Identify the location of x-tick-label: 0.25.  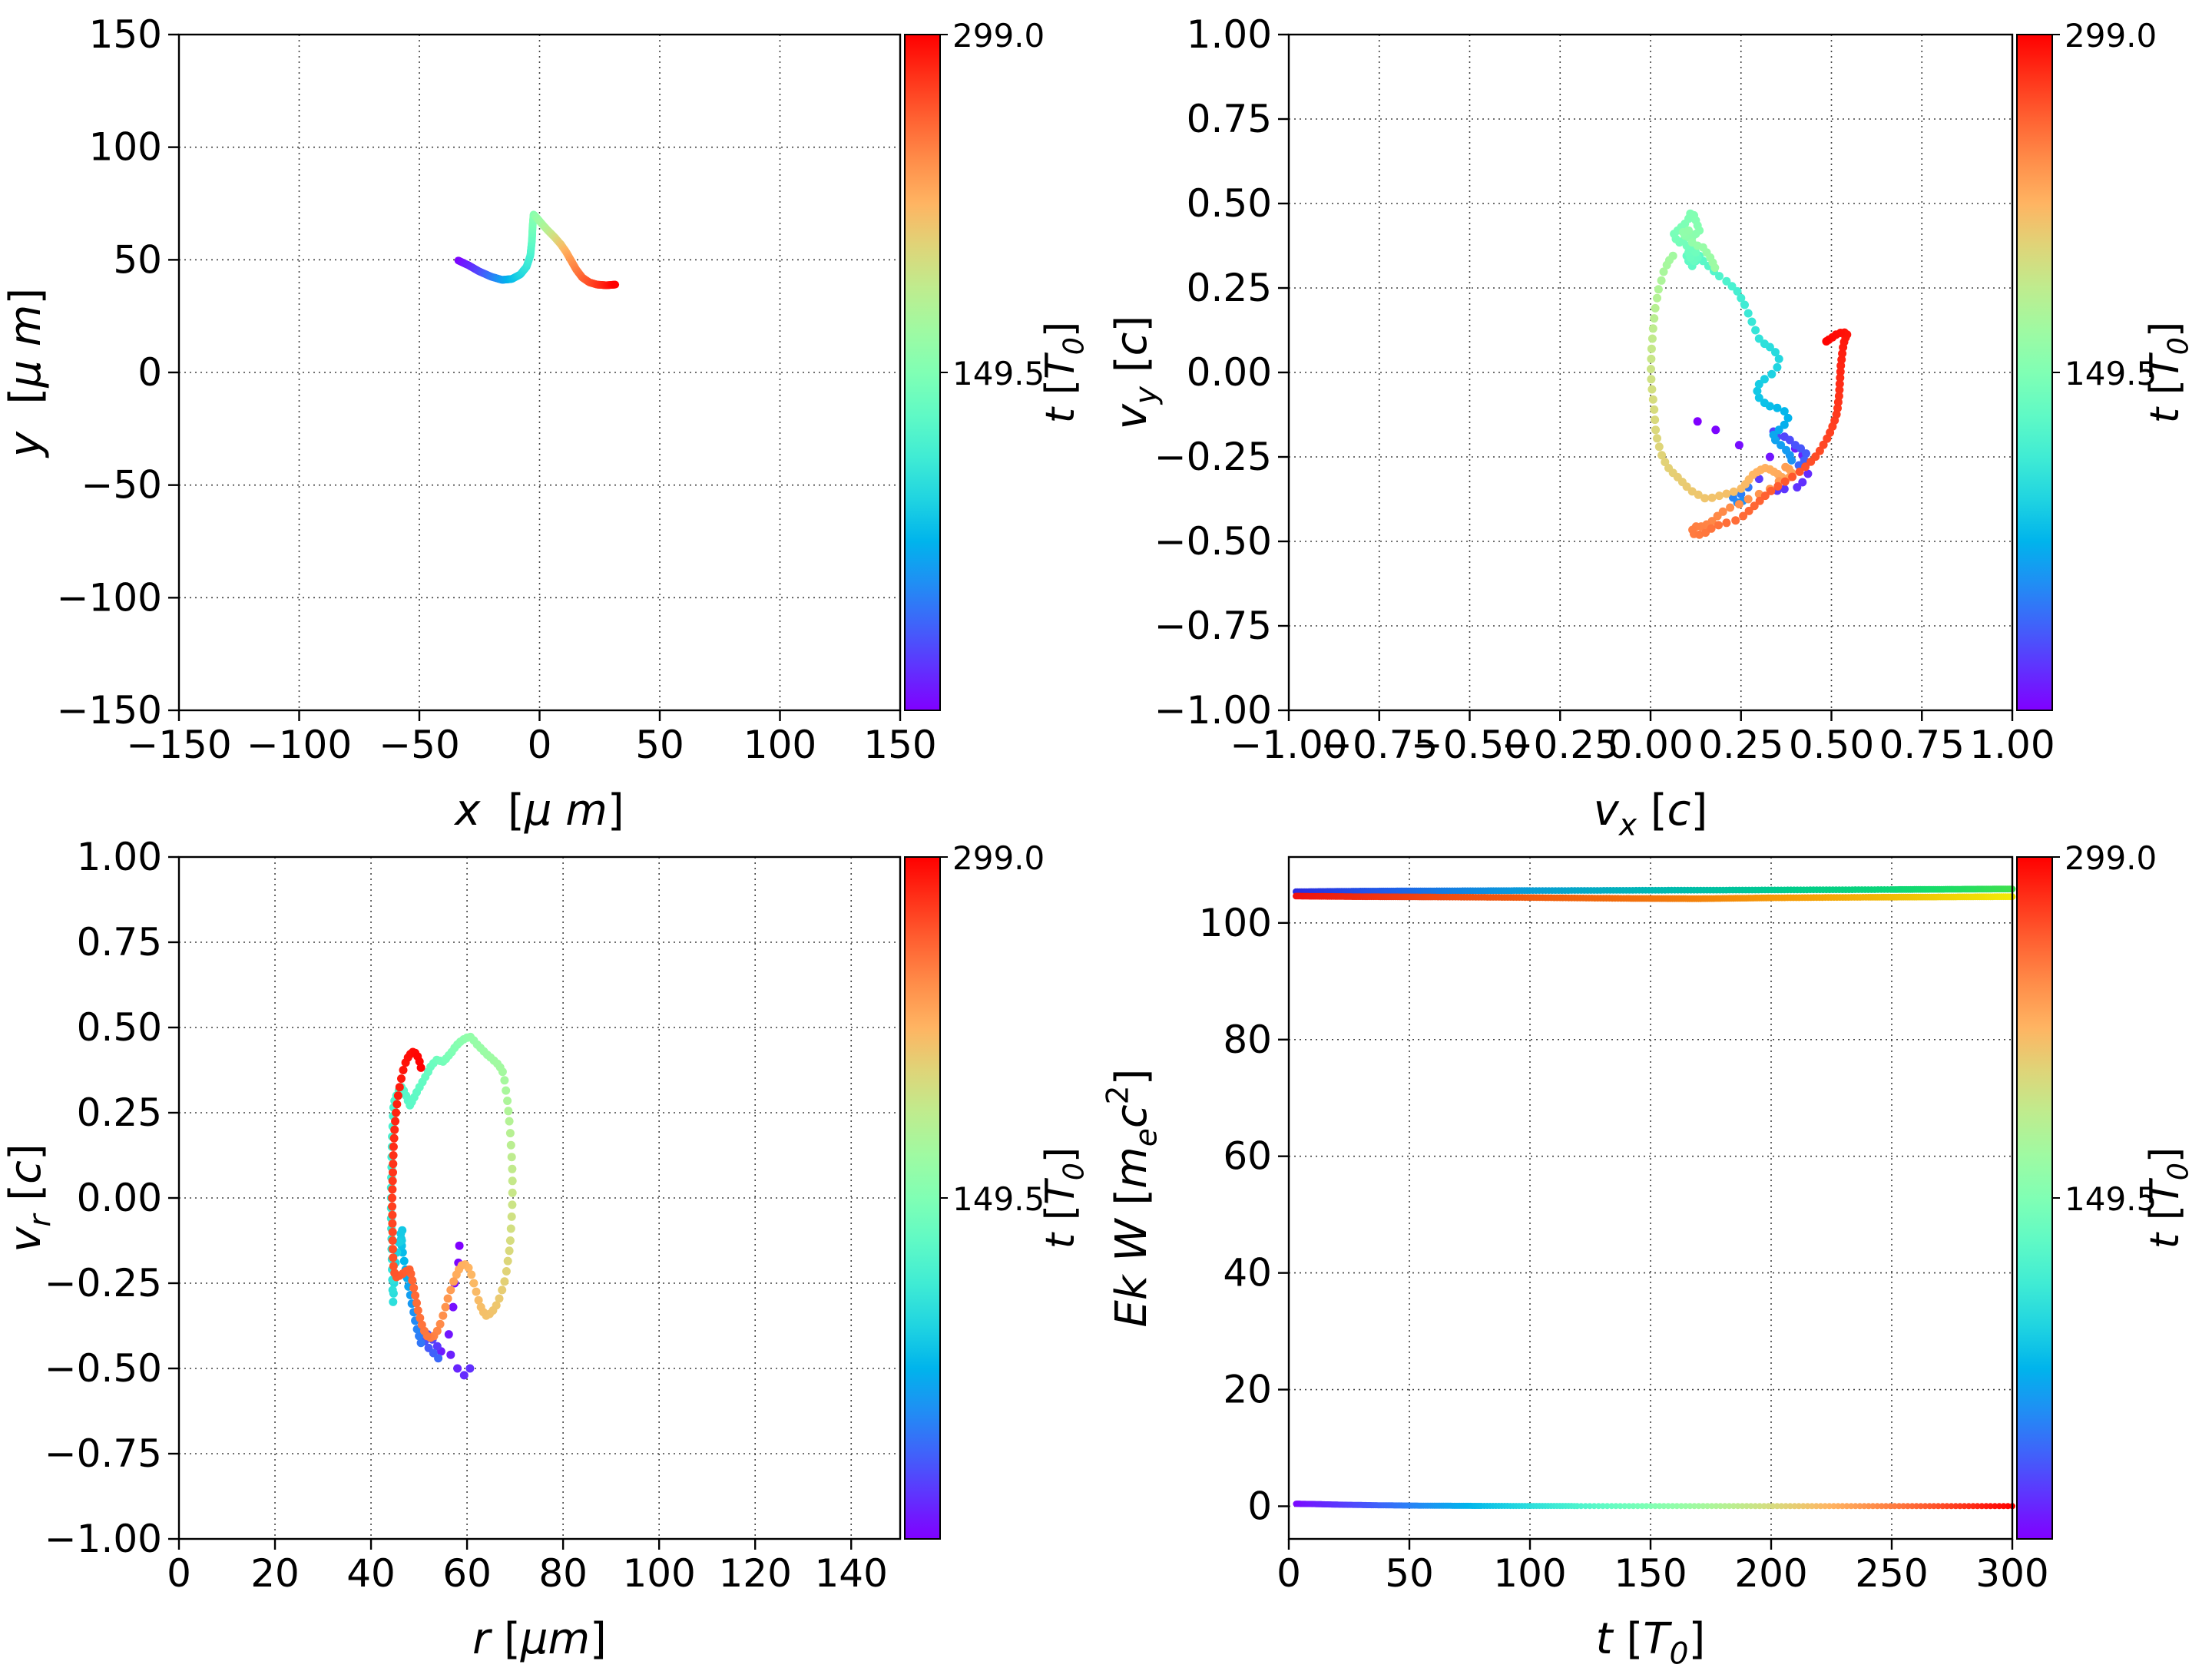
(1741, 745).